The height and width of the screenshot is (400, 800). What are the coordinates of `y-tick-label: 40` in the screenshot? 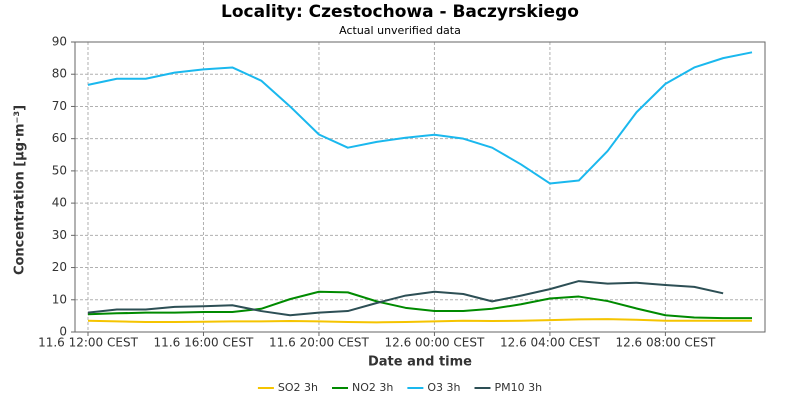 It's located at (59, 203).